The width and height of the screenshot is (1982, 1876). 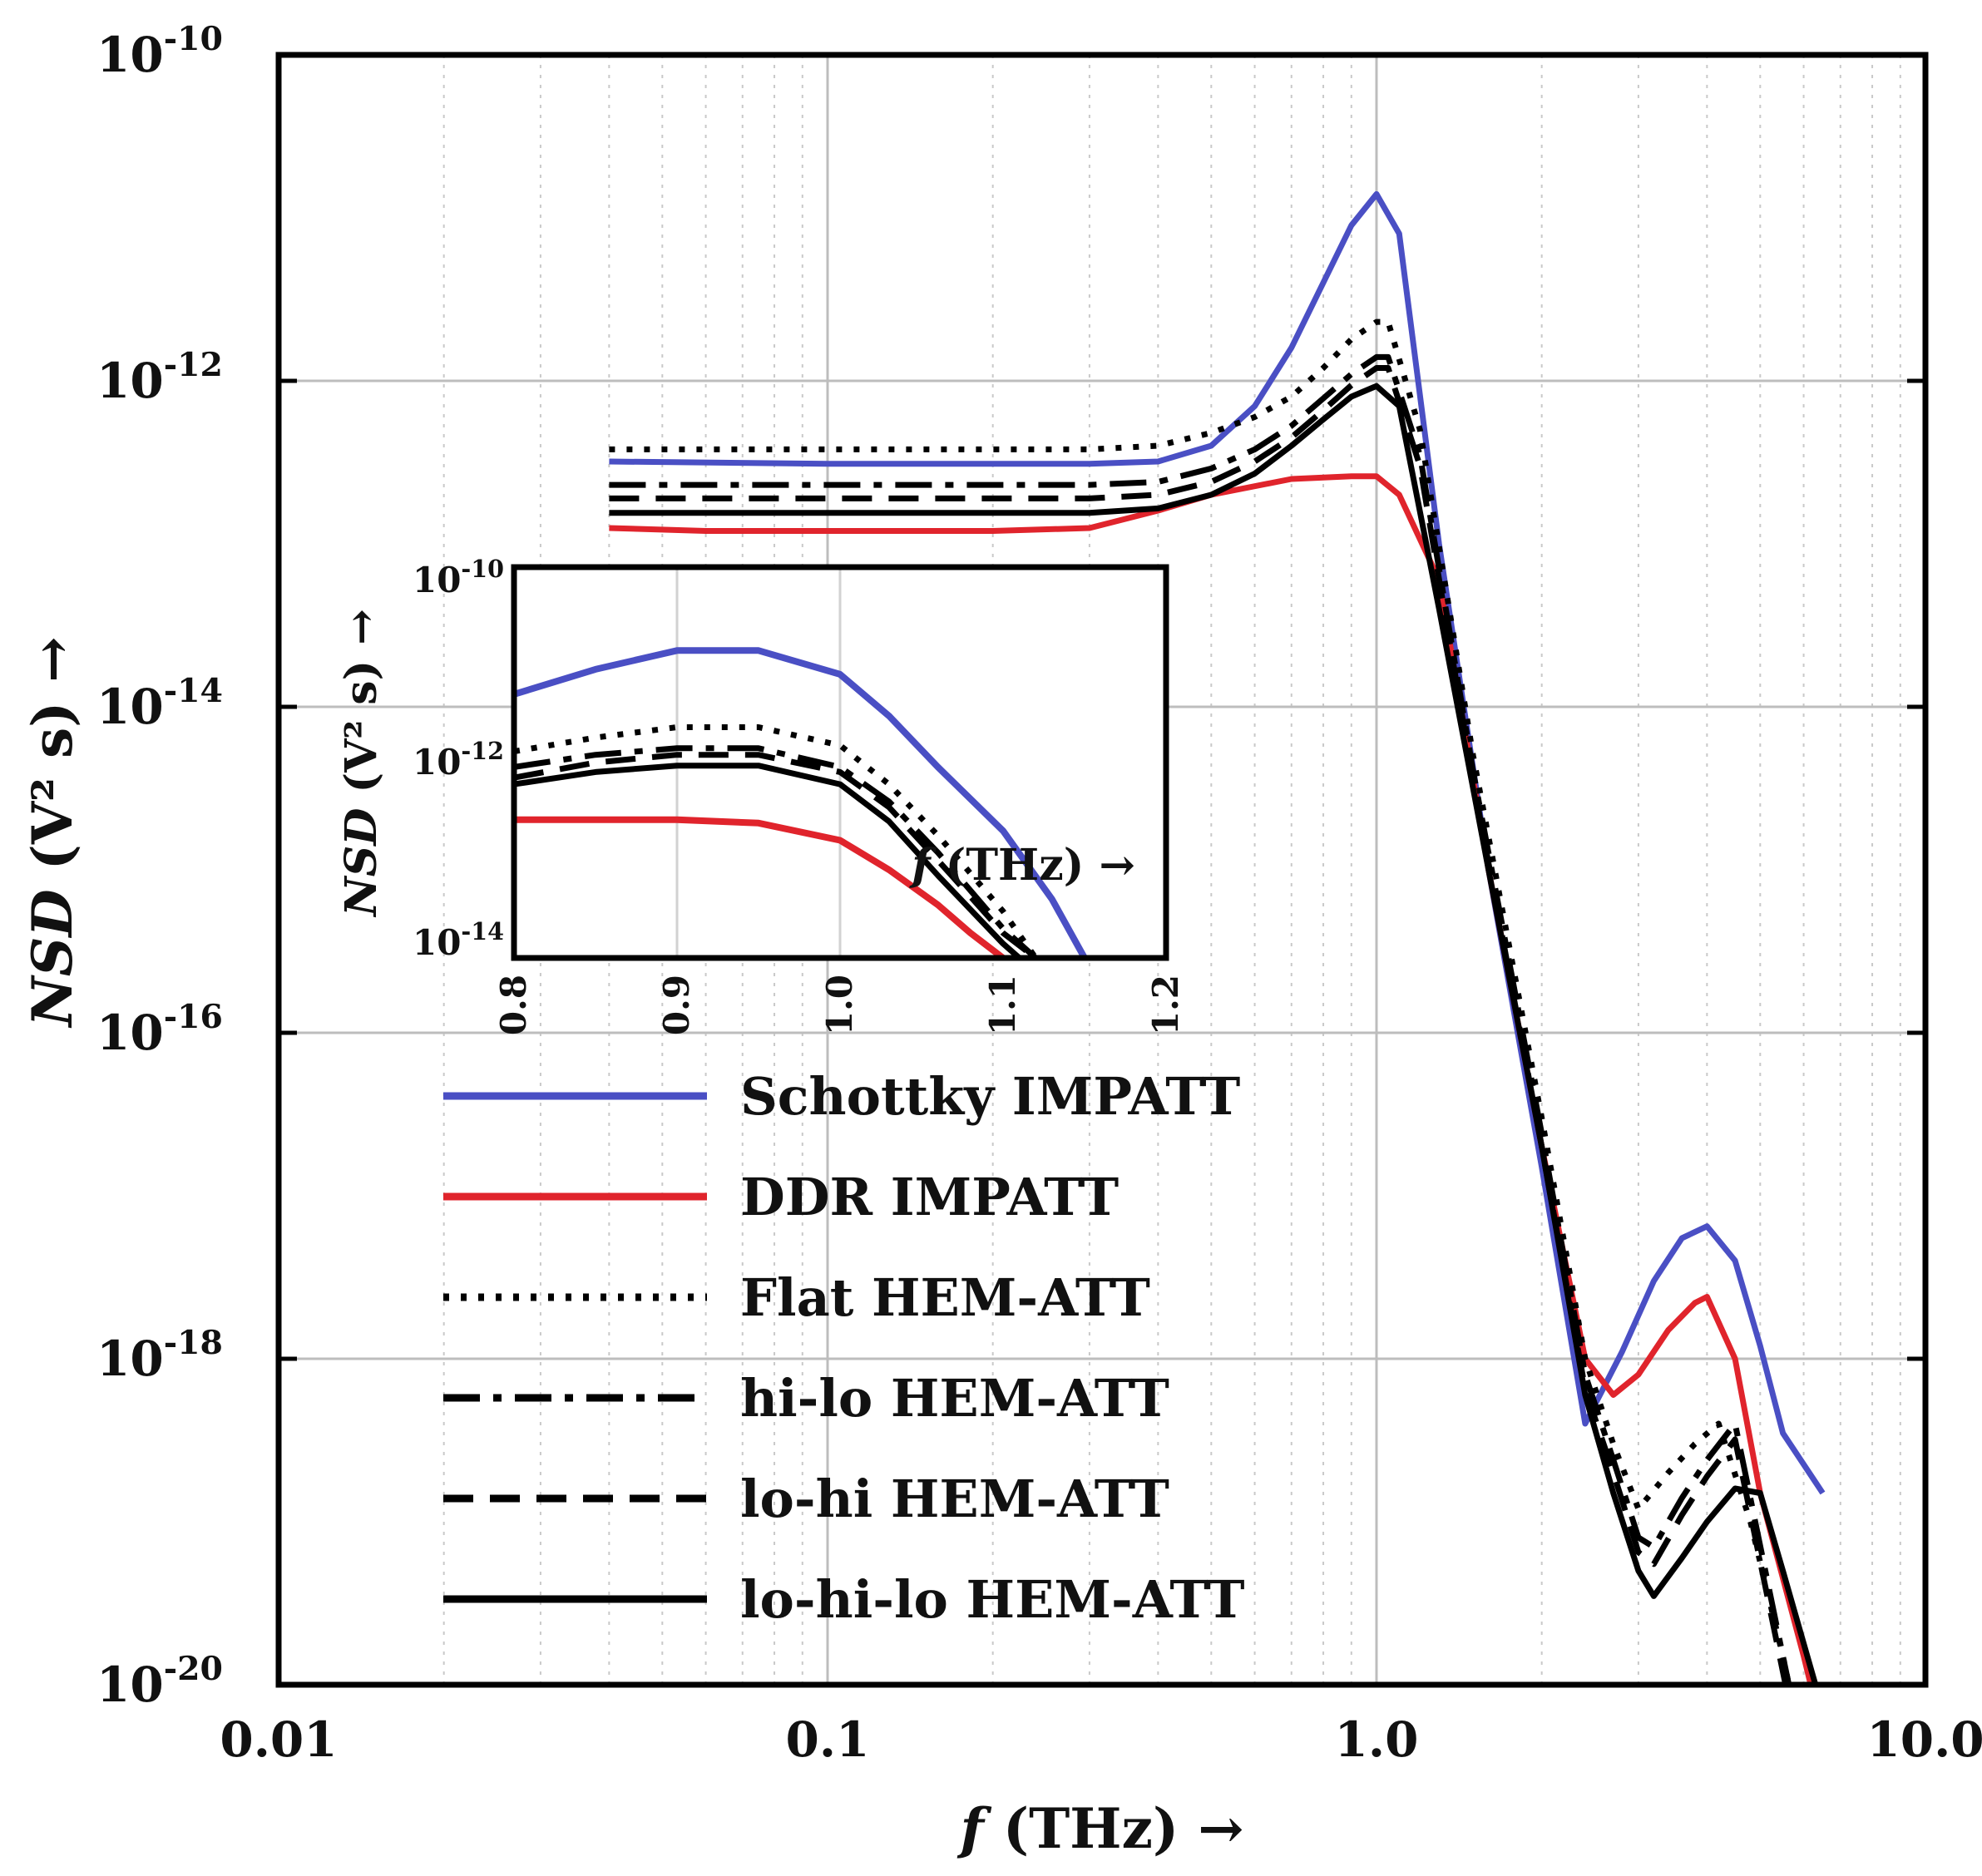 What do you see at coordinates (954, 1499) in the screenshot?
I see `legend-label: lo-hi HEM-ATT` at bounding box center [954, 1499].